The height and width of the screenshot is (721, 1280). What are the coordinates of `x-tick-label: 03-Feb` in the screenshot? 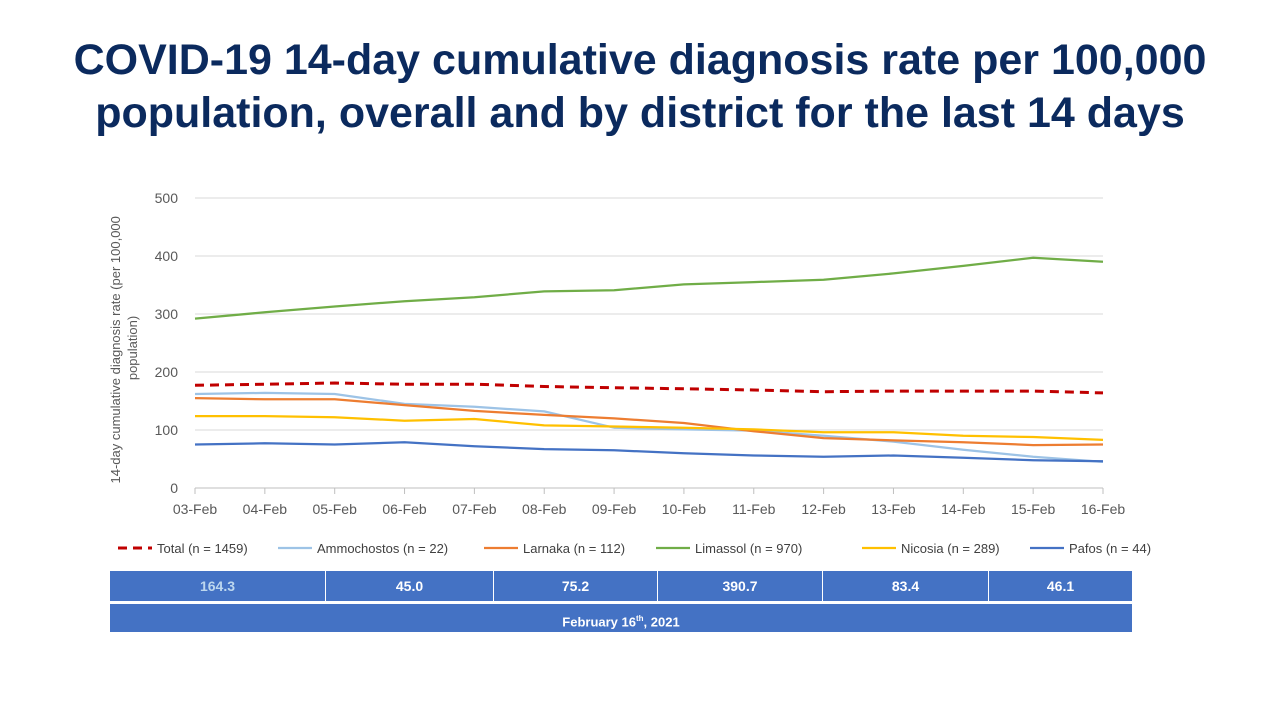 It's located at (195, 509).